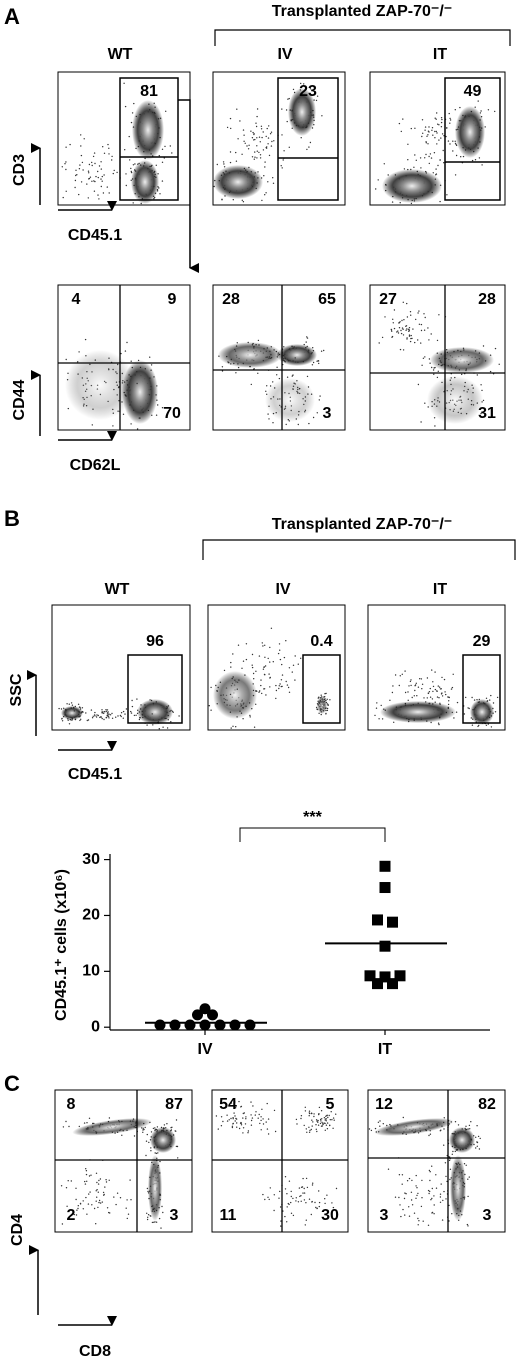  What do you see at coordinates (458, 1188) in the screenshot?
I see `density-cloud` at bounding box center [458, 1188].